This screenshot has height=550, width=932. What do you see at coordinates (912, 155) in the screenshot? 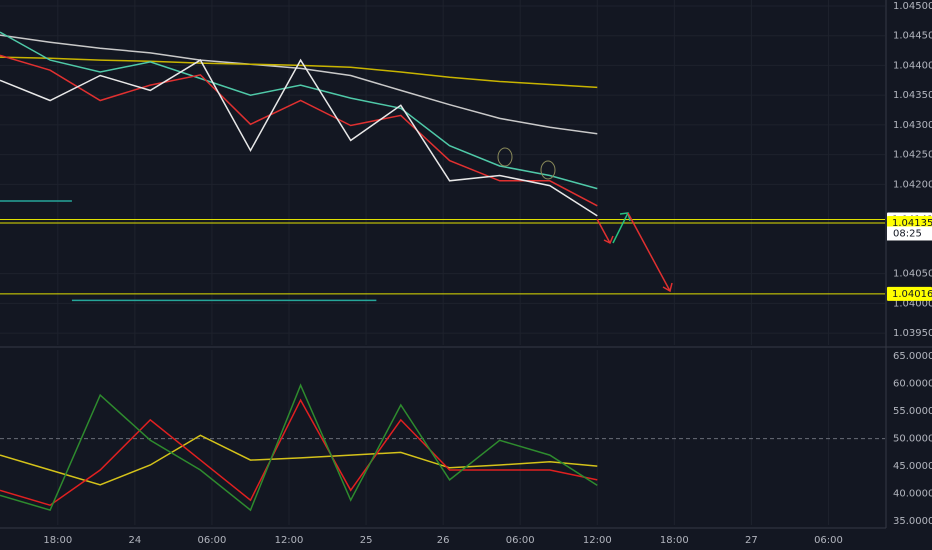
I see `y-tick-label: 1.04250` at bounding box center [912, 155].